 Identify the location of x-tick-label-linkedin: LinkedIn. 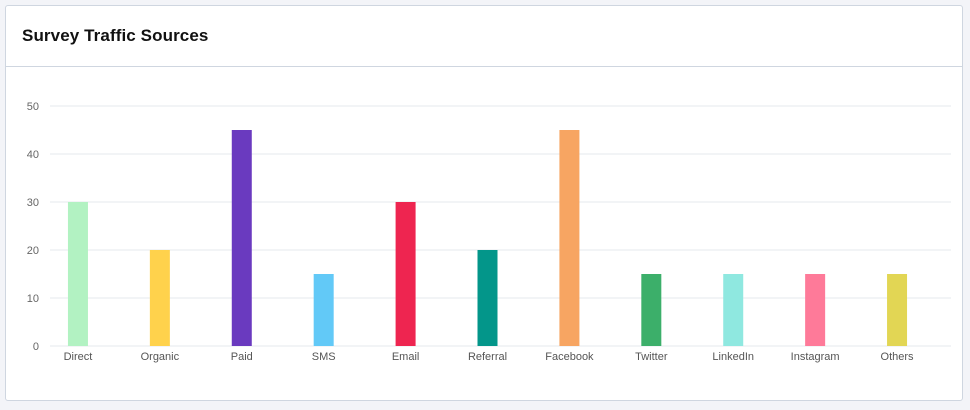
(733, 357).